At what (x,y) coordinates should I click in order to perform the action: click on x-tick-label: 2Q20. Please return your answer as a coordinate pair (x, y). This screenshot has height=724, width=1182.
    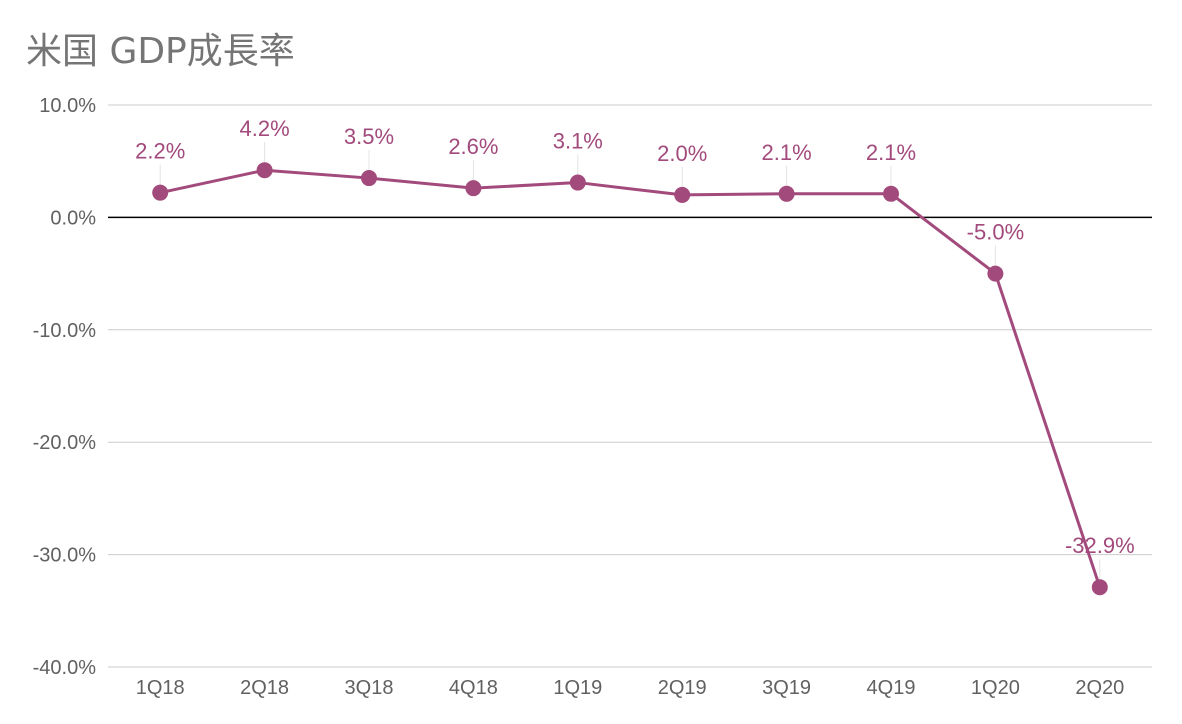
    Looking at the image, I should click on (1099, 688).